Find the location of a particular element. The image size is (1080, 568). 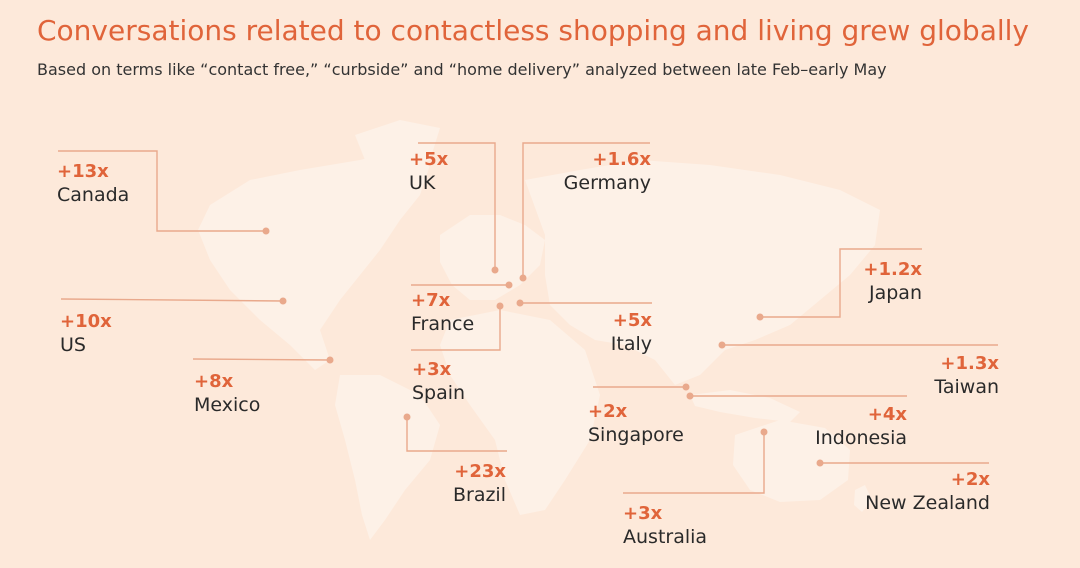

country-name: Taiwan is located at coordinates (966, 387).